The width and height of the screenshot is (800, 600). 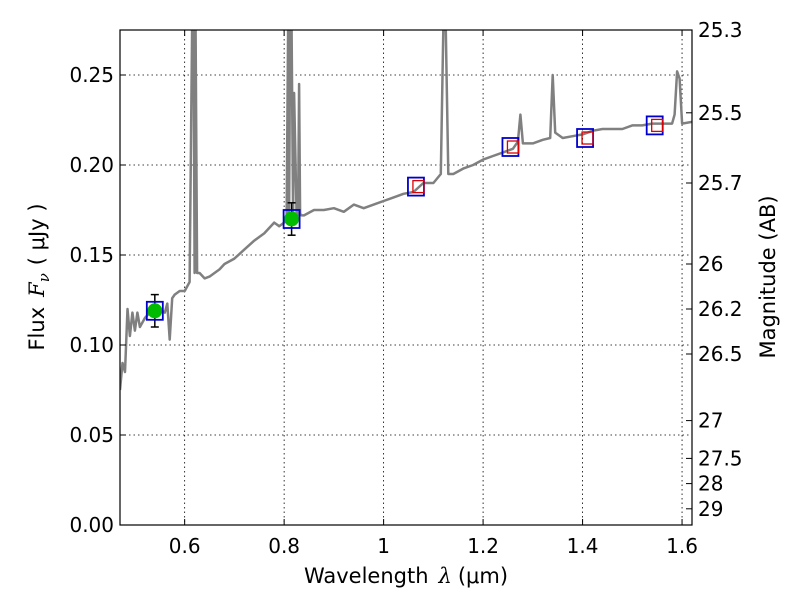 What do you see at coordinates (284, 546) in the screenshot?
I see `x-tick-label: 0.8` at bounding box center [284, 546].